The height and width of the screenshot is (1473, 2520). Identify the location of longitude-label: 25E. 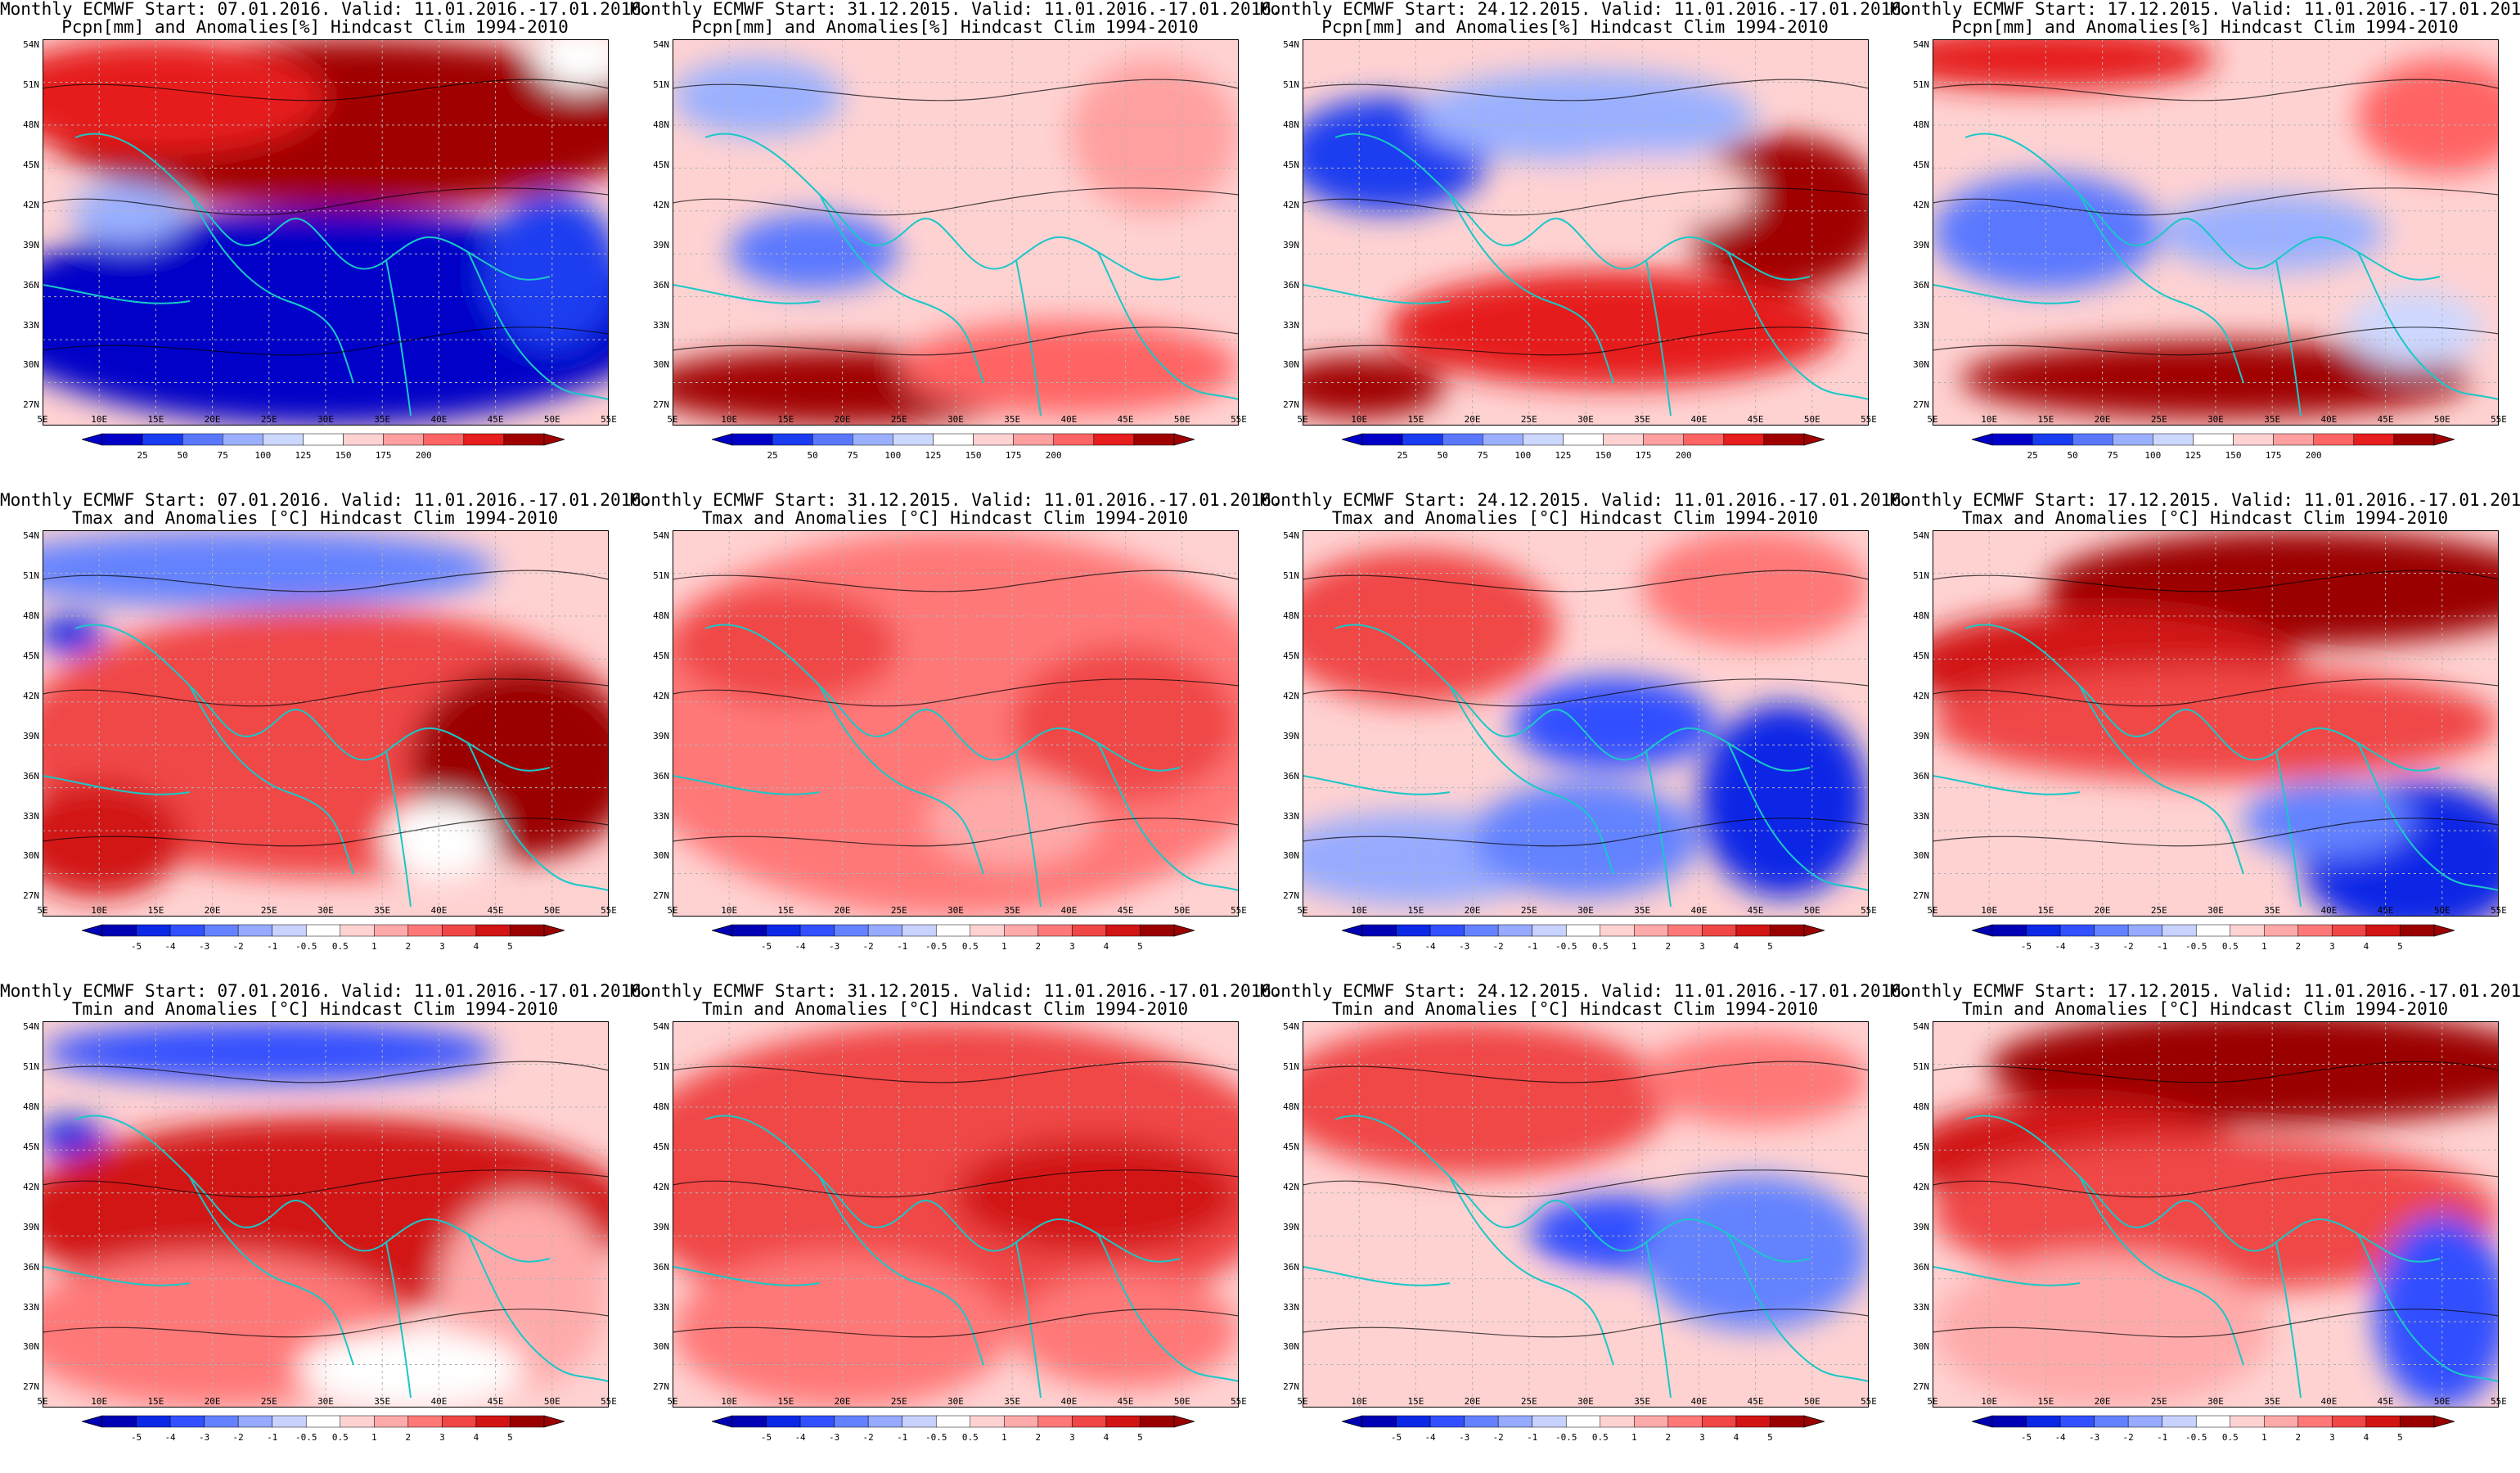
(269, 420).